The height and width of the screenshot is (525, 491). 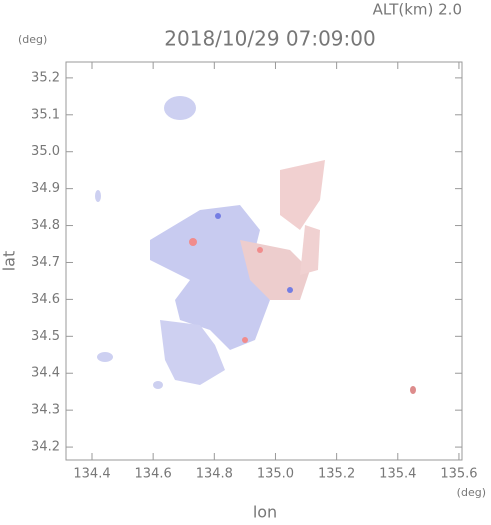 What do you see at coordinates (91, 474) in the screenshot?
I see `x-tick-label: 134.4` at bounding box center [91, 474].